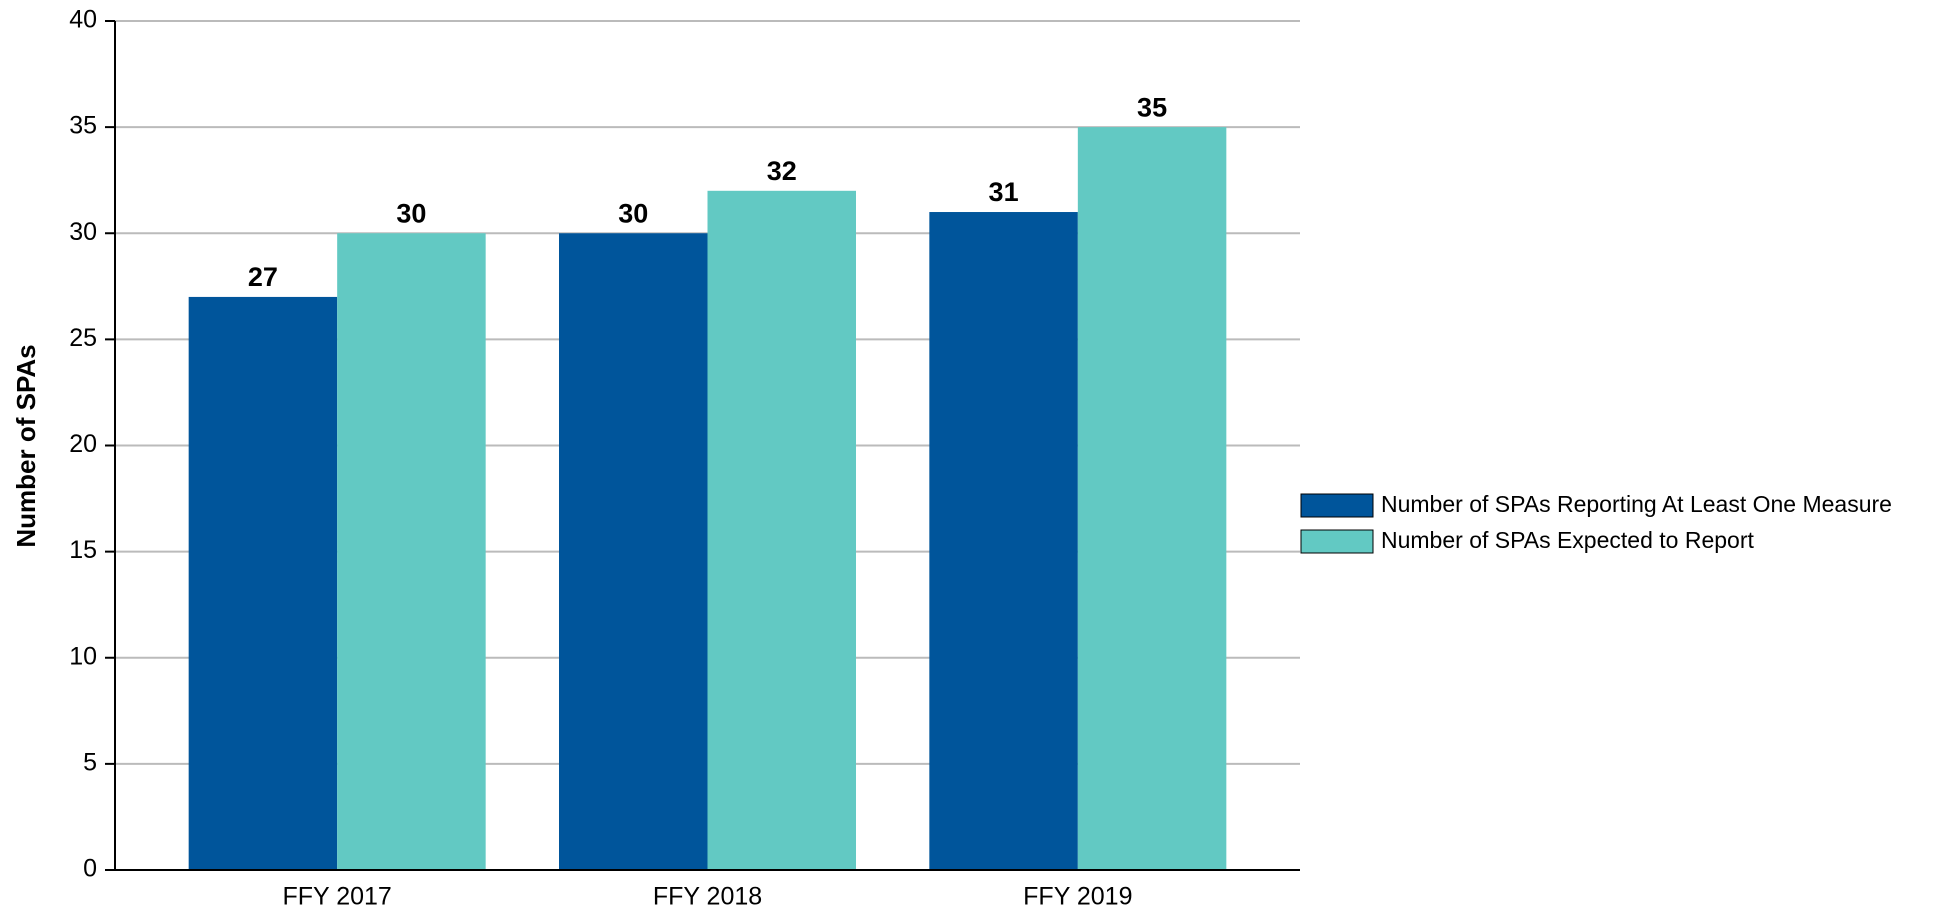 This screenshot has width=1957, height=913. I want to click on y-tick-label: 10, so click(83, 656).